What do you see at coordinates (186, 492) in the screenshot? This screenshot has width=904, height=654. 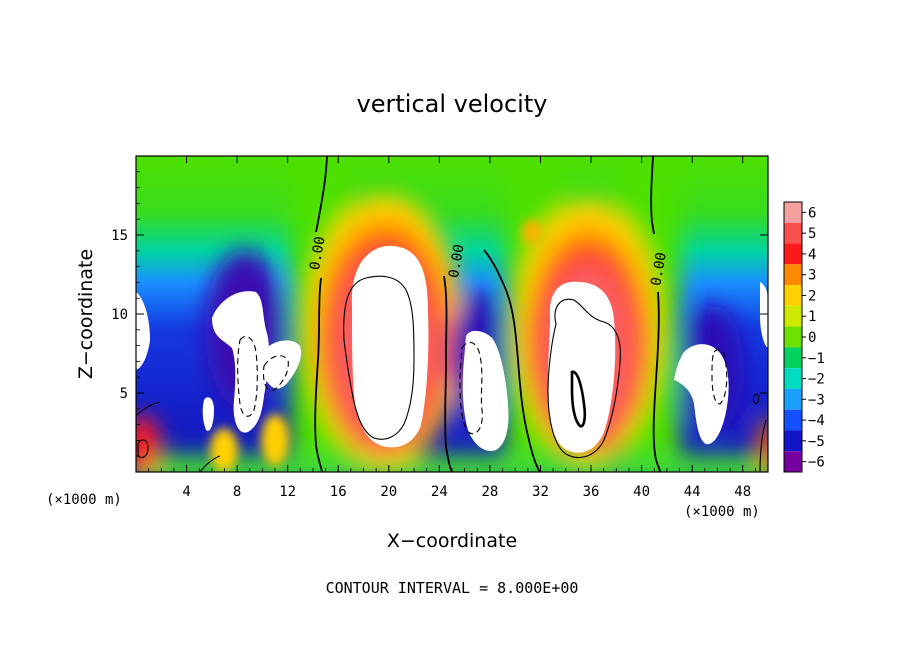 I see `x-tick-label: 4` at bounding box center [186, 492].